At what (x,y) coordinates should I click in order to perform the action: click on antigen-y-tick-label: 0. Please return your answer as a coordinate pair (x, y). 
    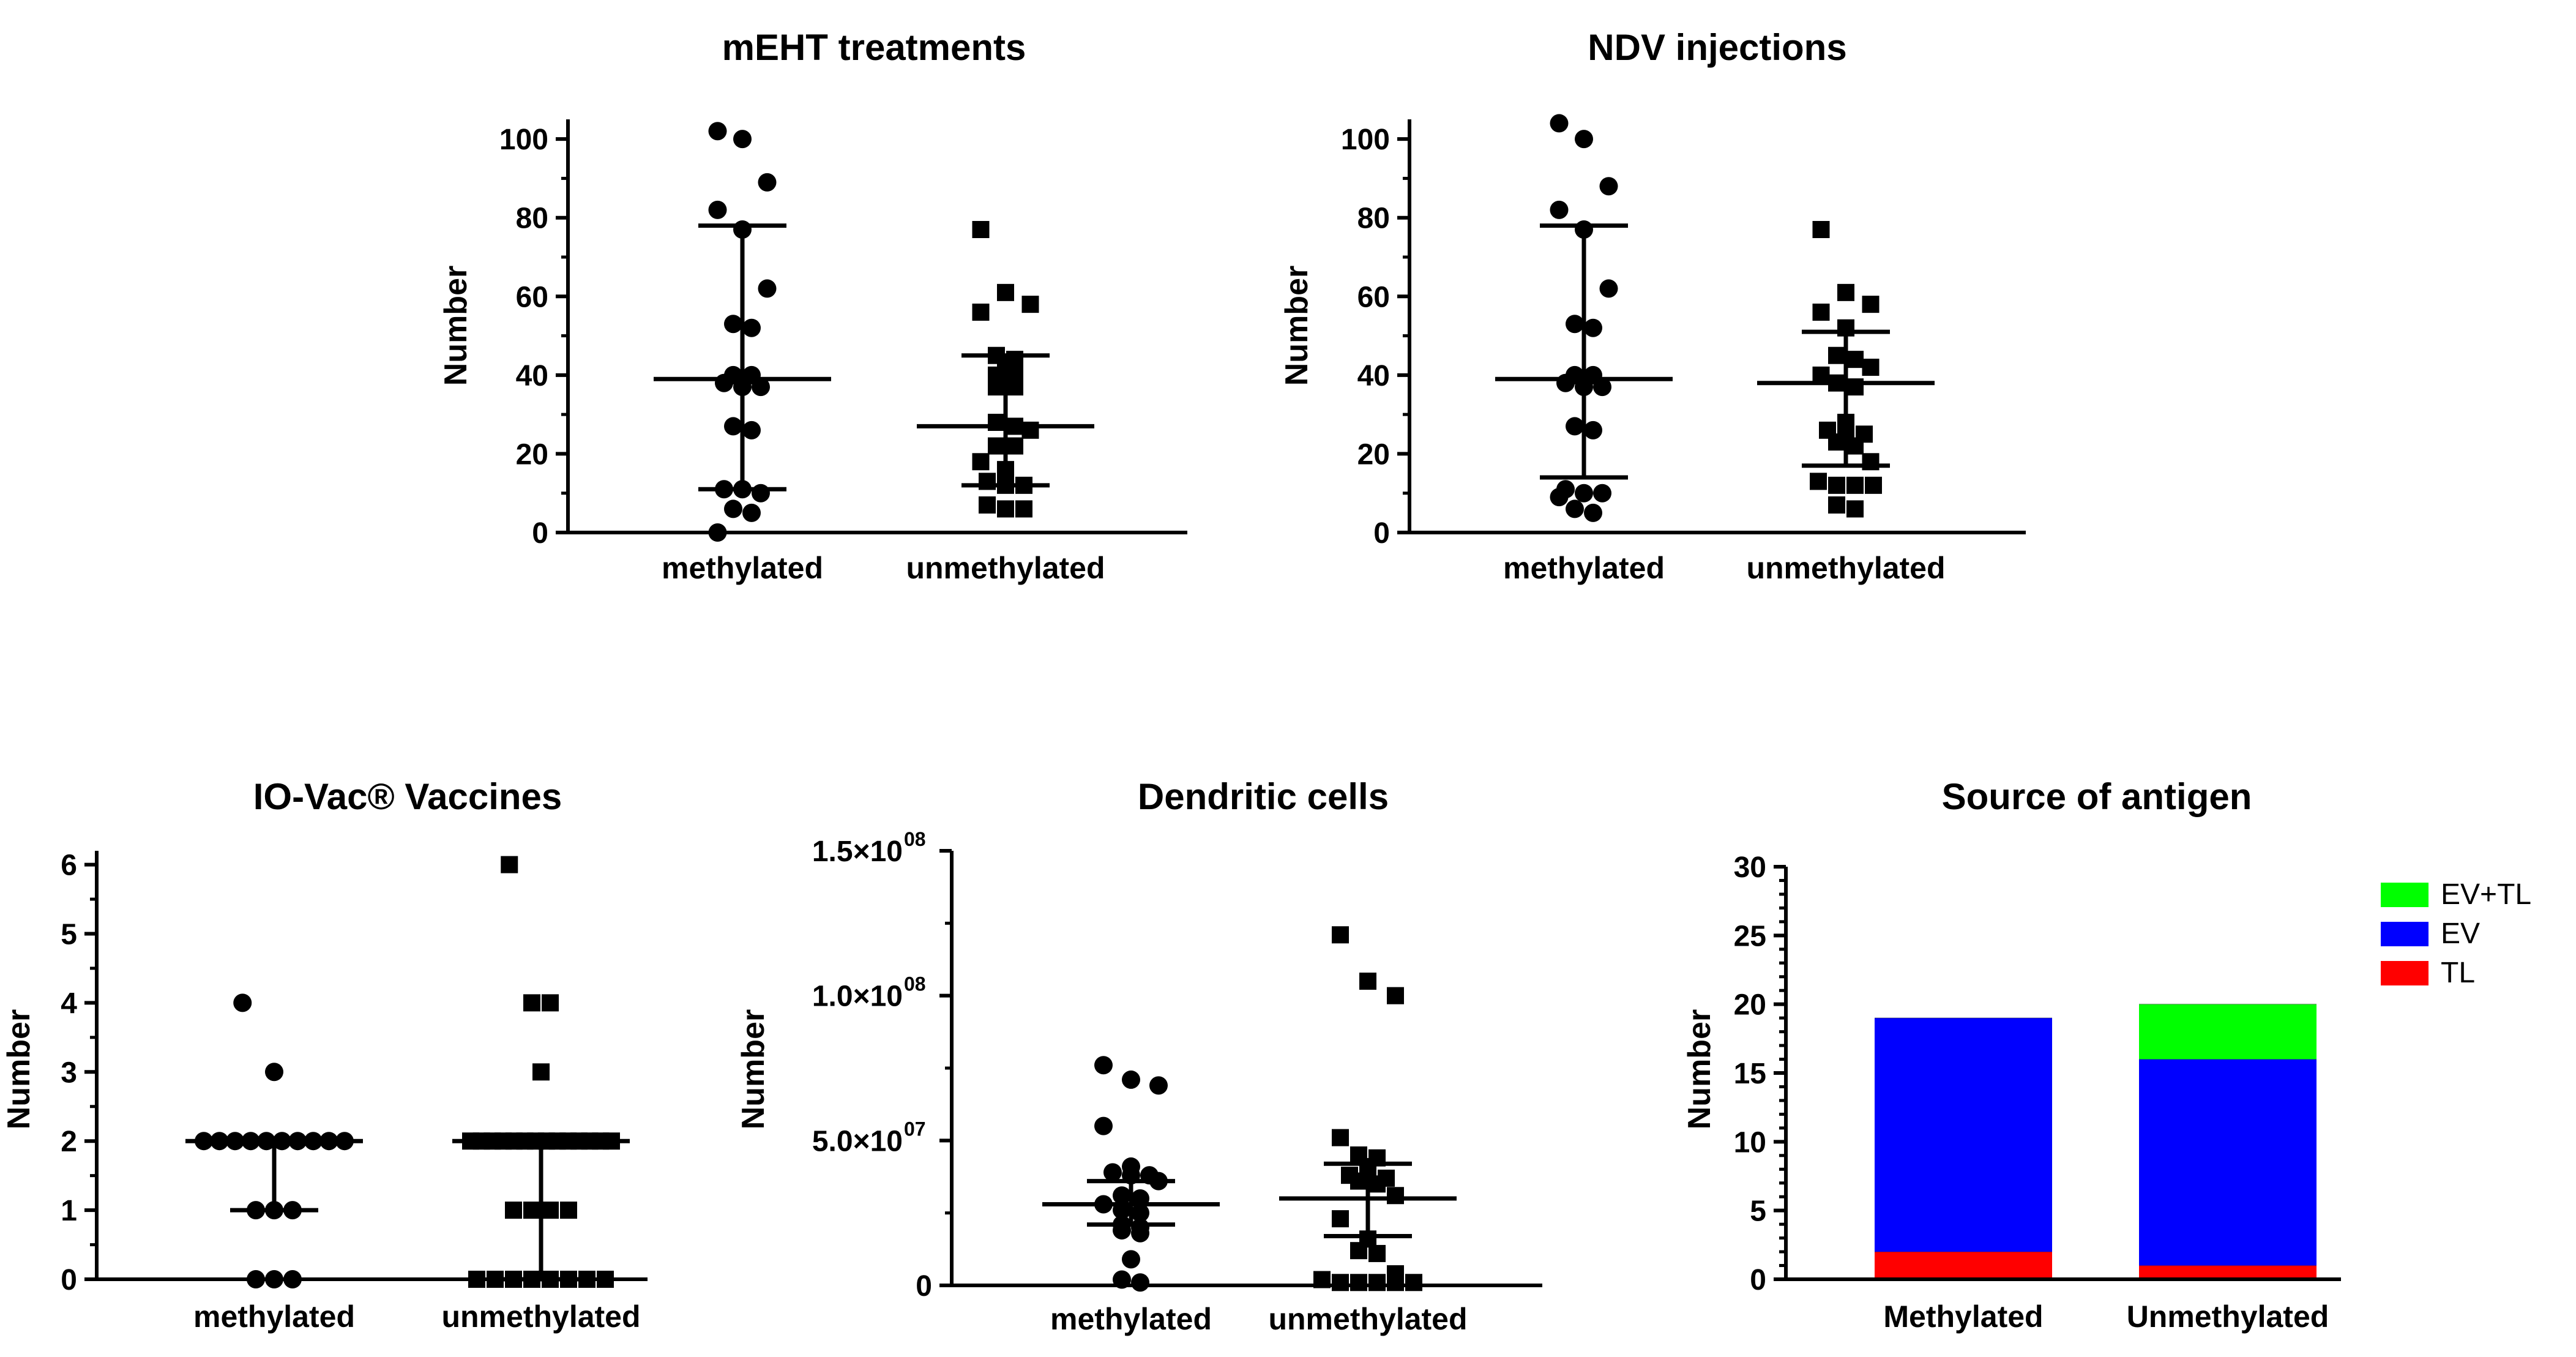
    Looking at the image, I should click on (1758, 1280).